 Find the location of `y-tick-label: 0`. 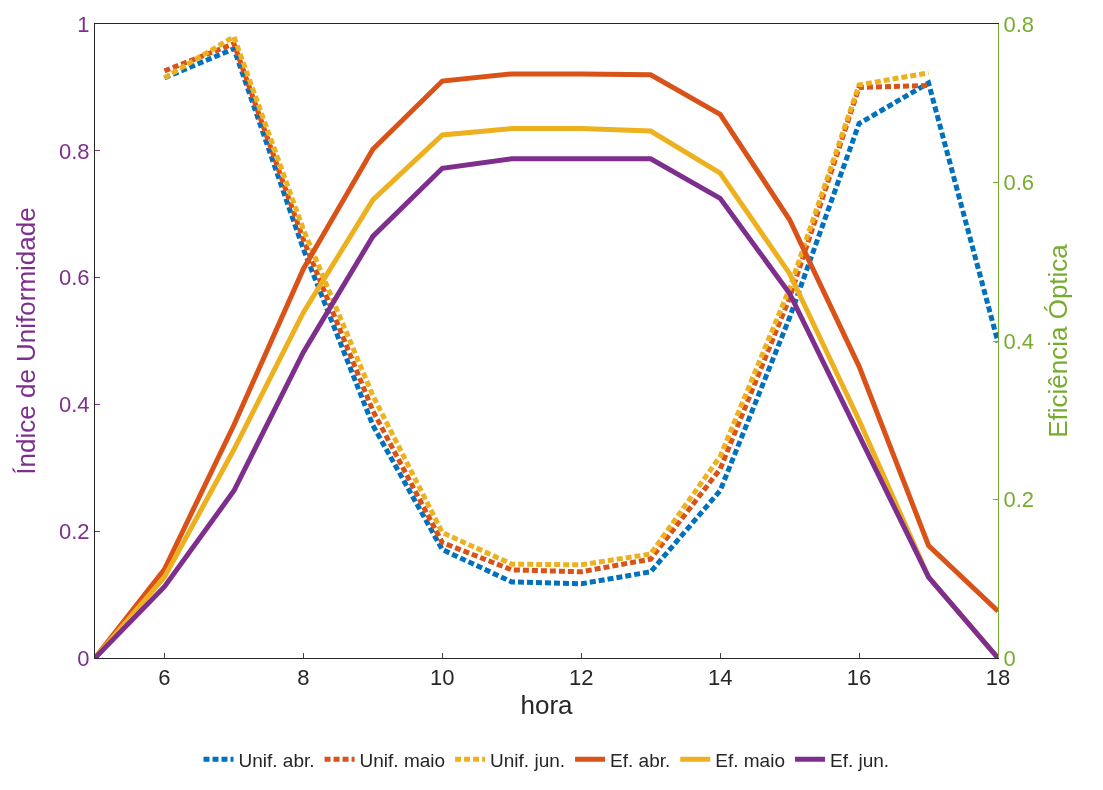

y-tick-label: 0 is located at coordinates (83, 658).